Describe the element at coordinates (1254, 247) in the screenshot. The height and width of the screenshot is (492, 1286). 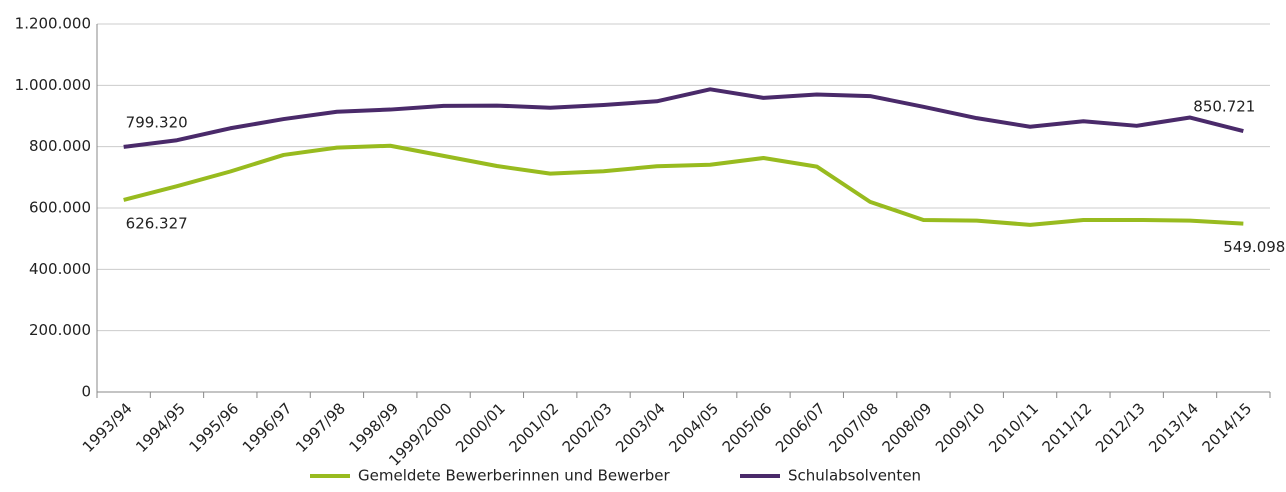
I see `value-label: 549.098` at that location.